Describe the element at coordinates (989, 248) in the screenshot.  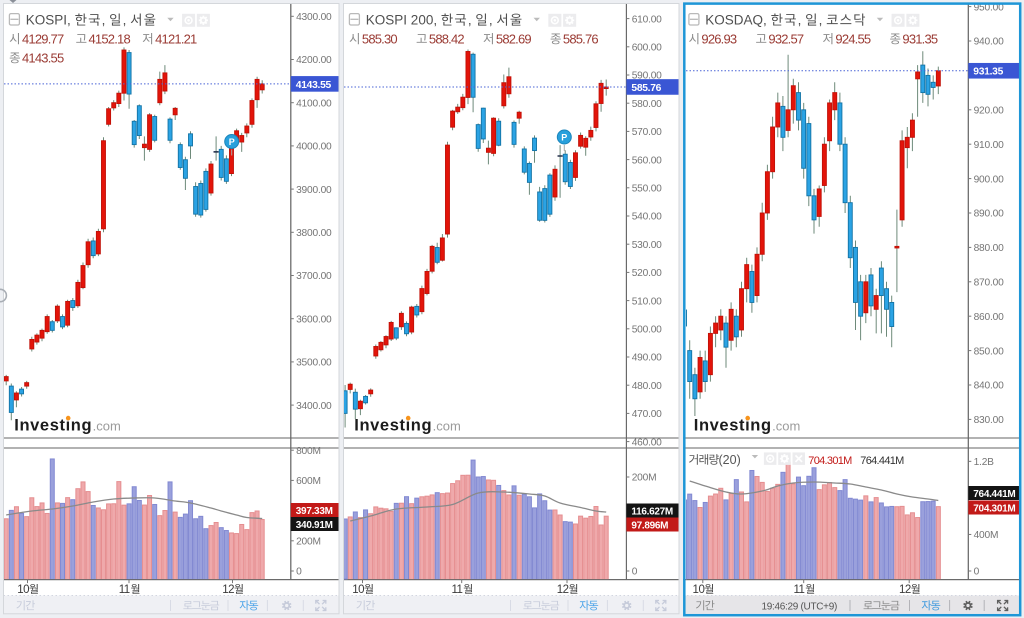
I see `svg-text: 880.00` at that location.